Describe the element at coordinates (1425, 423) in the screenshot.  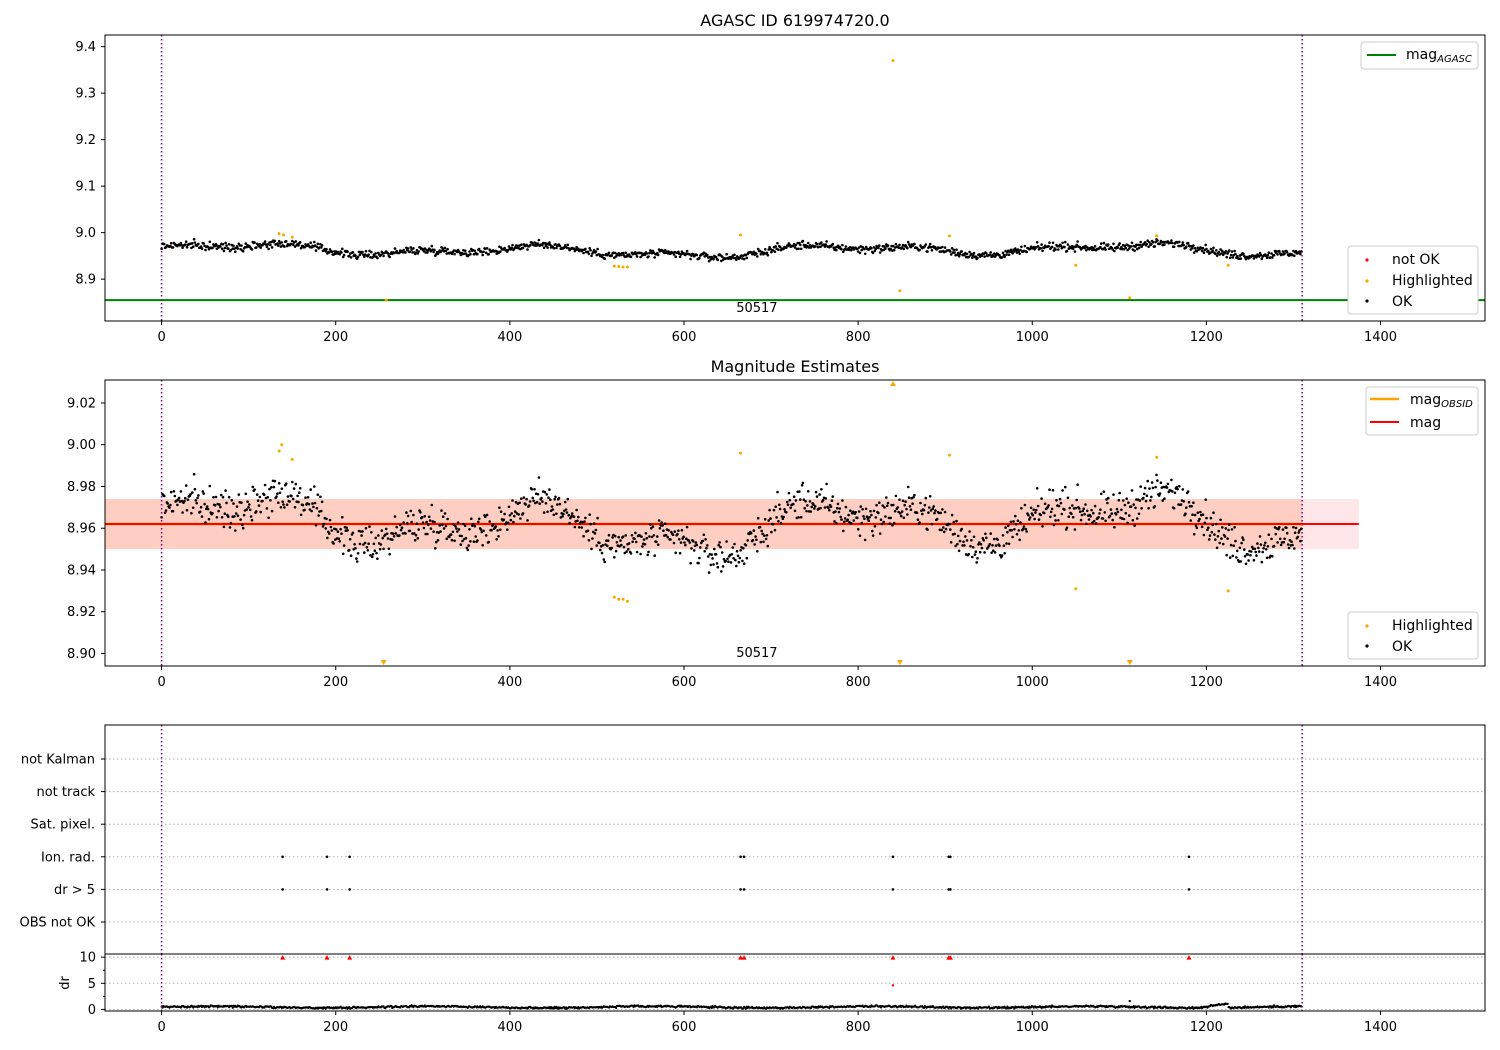
I see `legend-mag-label: mag` at that location.